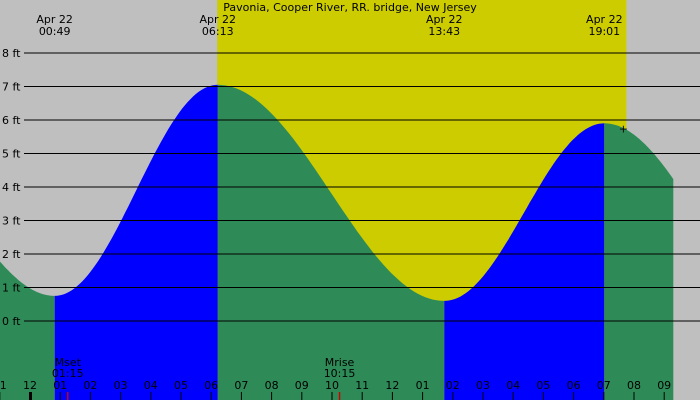 The height and width of the screenshot is (400, 700). Describe the element at coordinates (55, 31) in the screenshot. I see `tide-event-time: 00:49` at that location.